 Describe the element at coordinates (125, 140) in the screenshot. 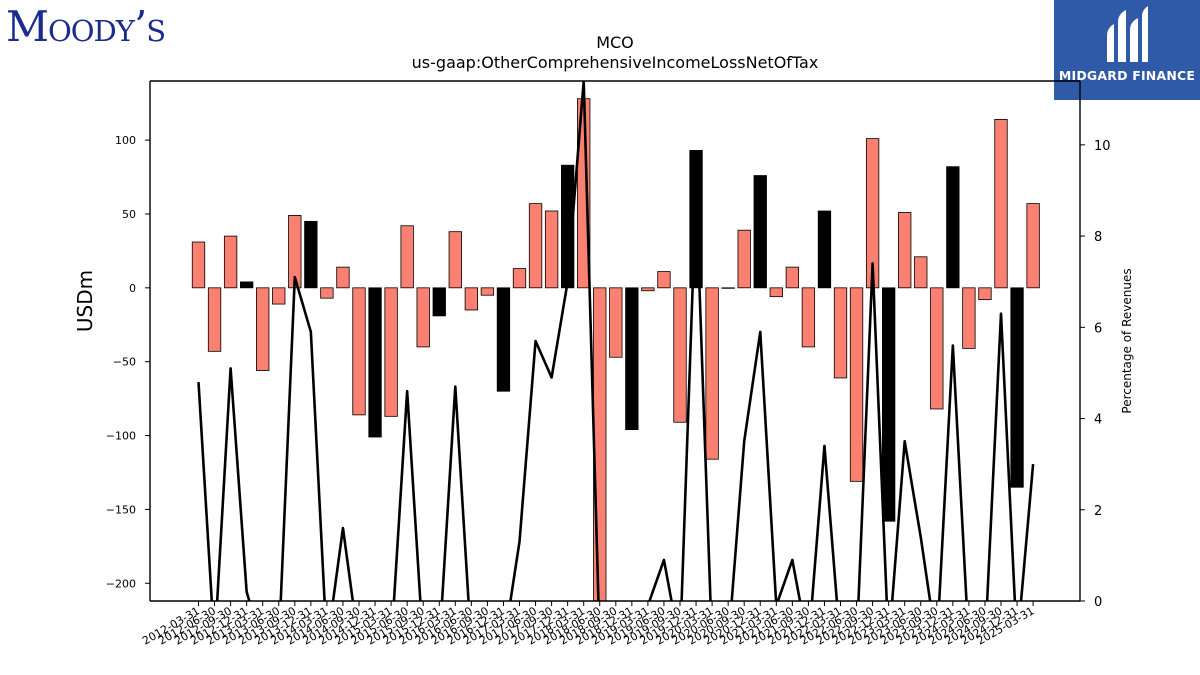

I see `y-tick-label: 100` at that location.